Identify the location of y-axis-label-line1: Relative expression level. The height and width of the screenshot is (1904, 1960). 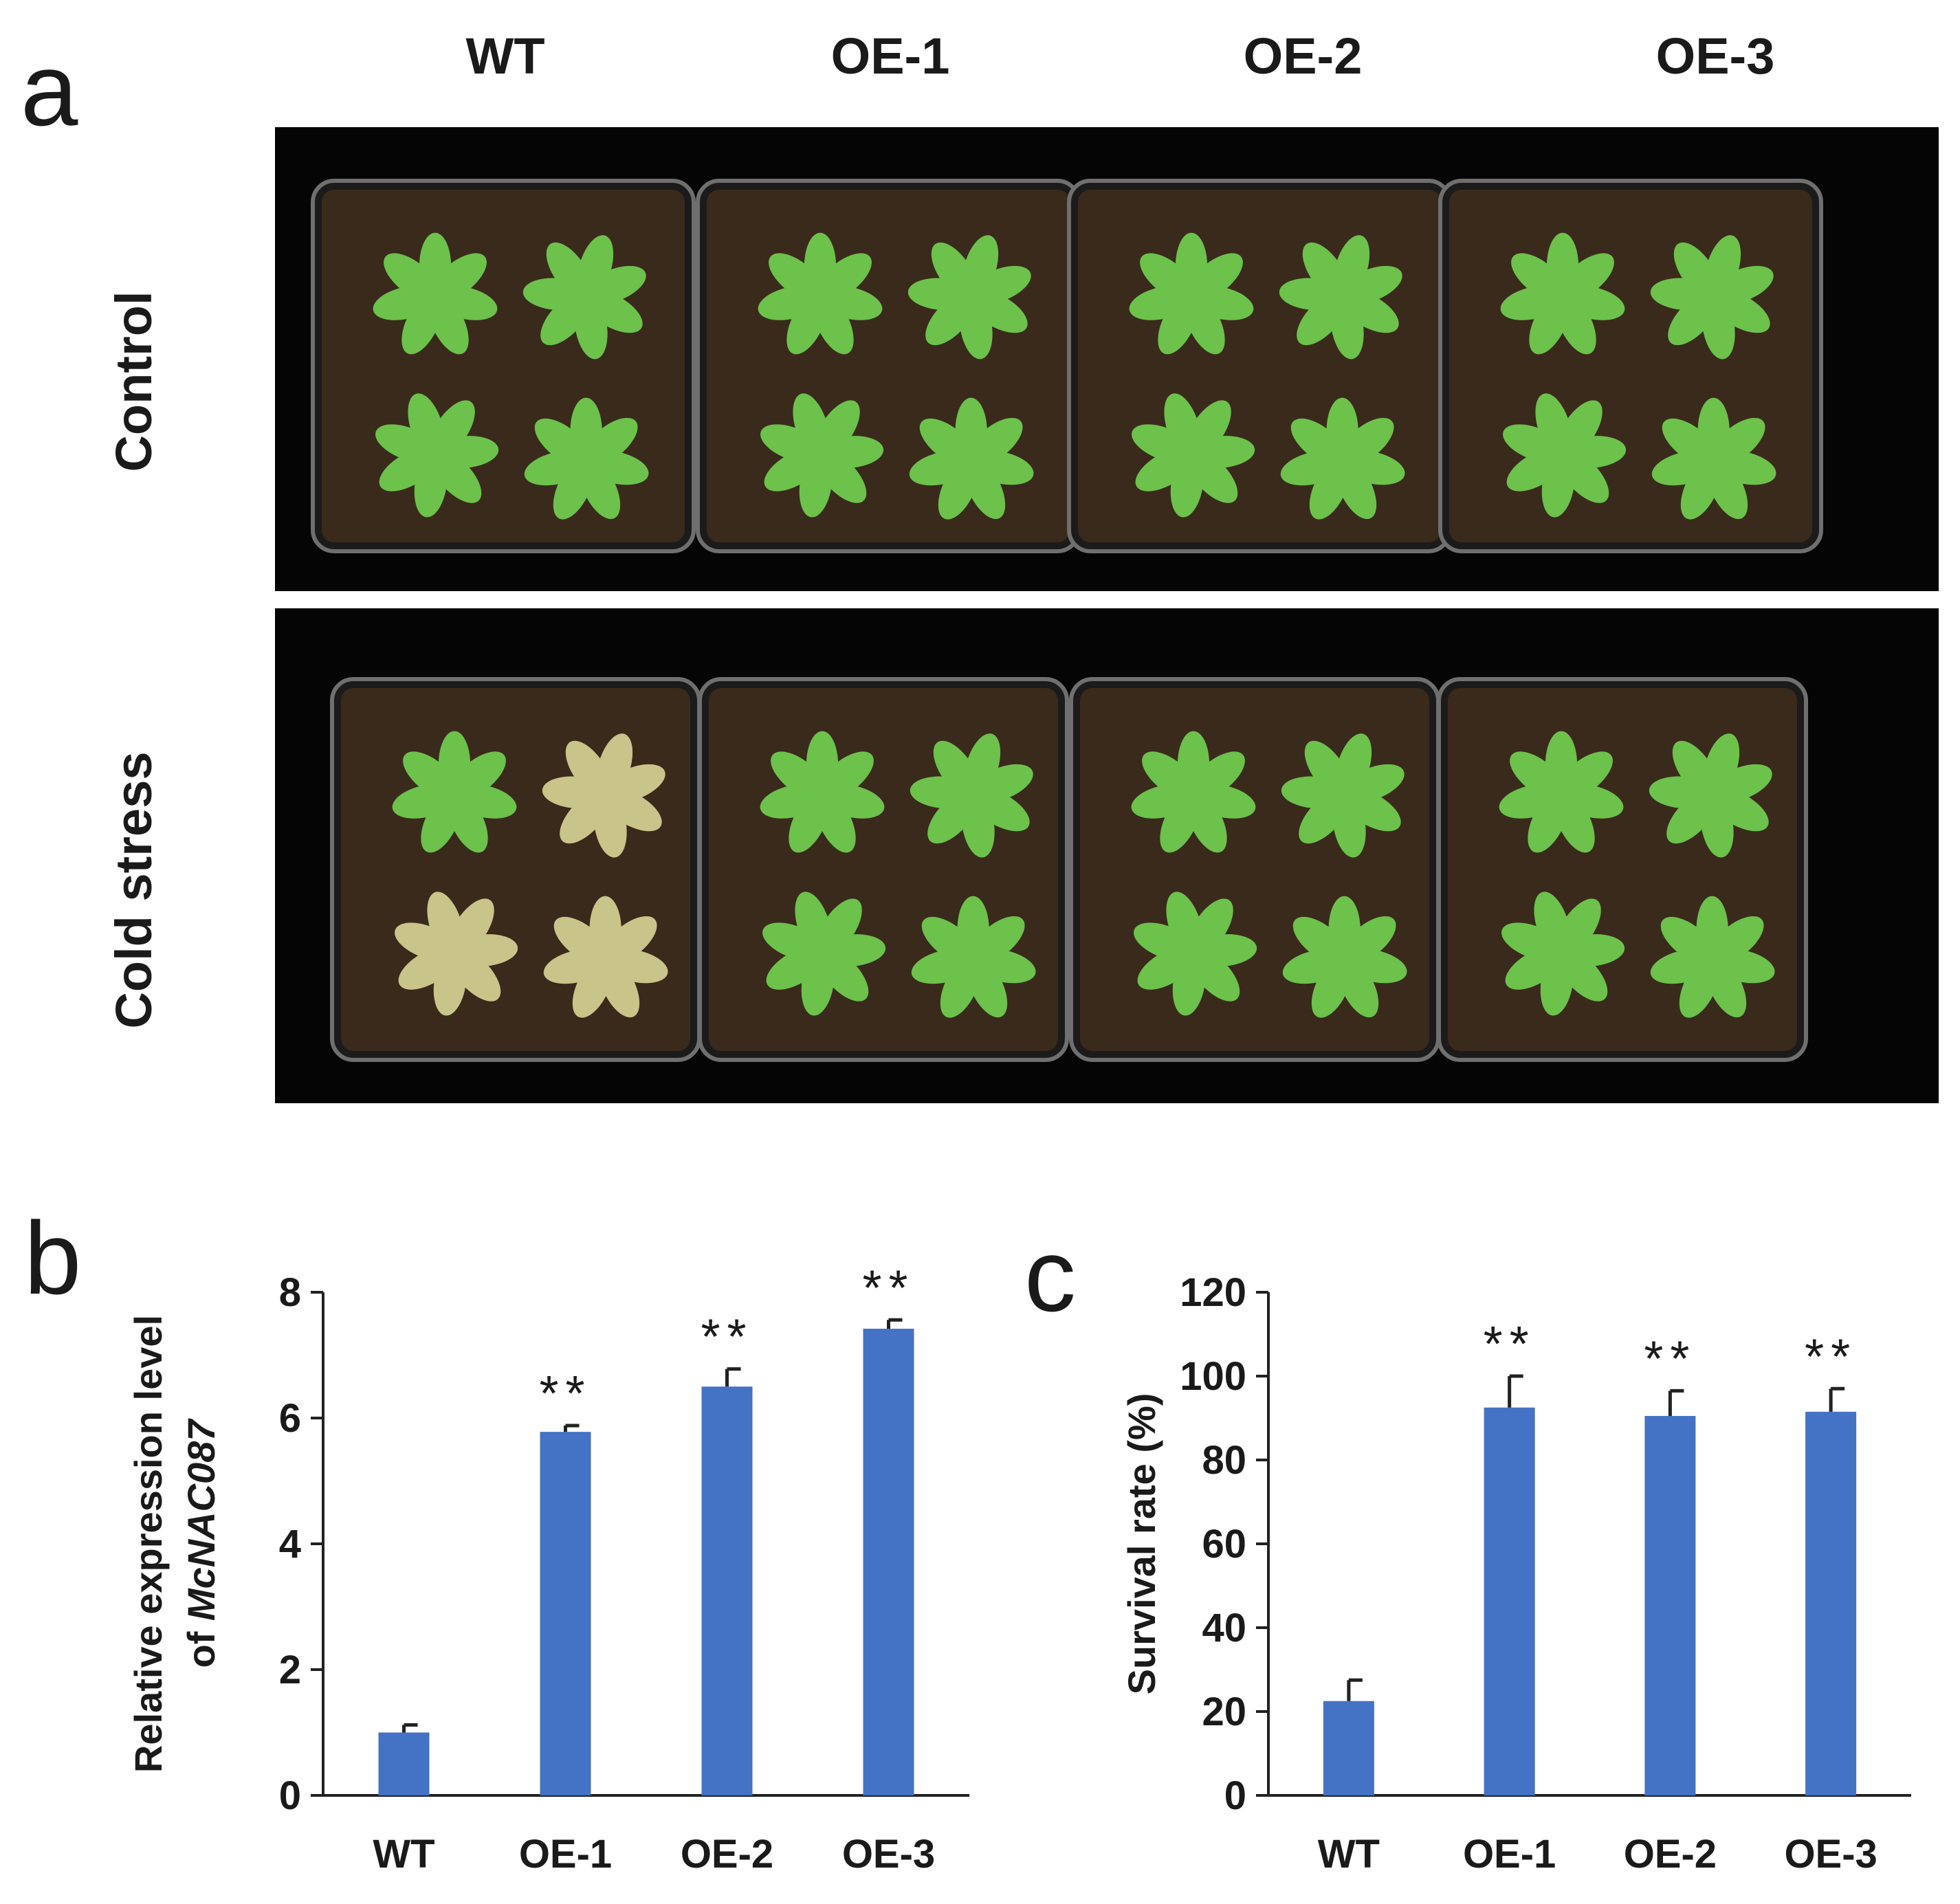
(148, 1544).